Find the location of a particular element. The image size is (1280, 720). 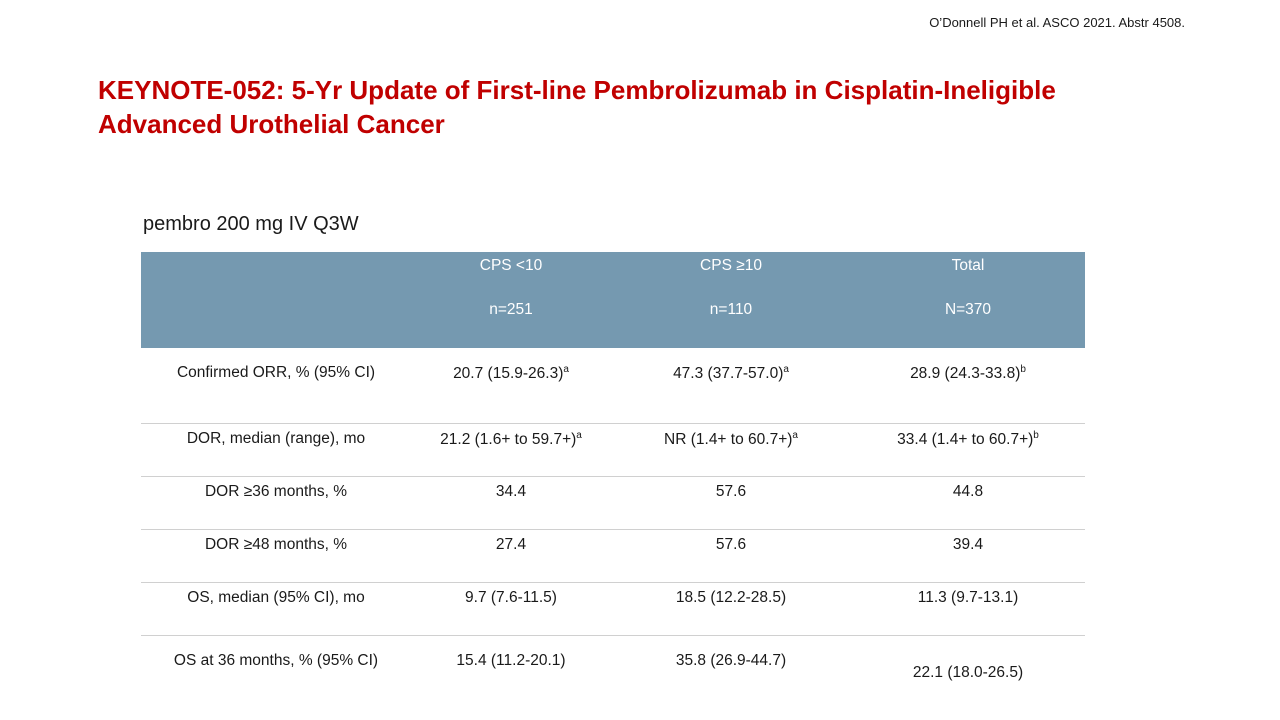

header-n: N=370 is located at coordinates (968, 309).